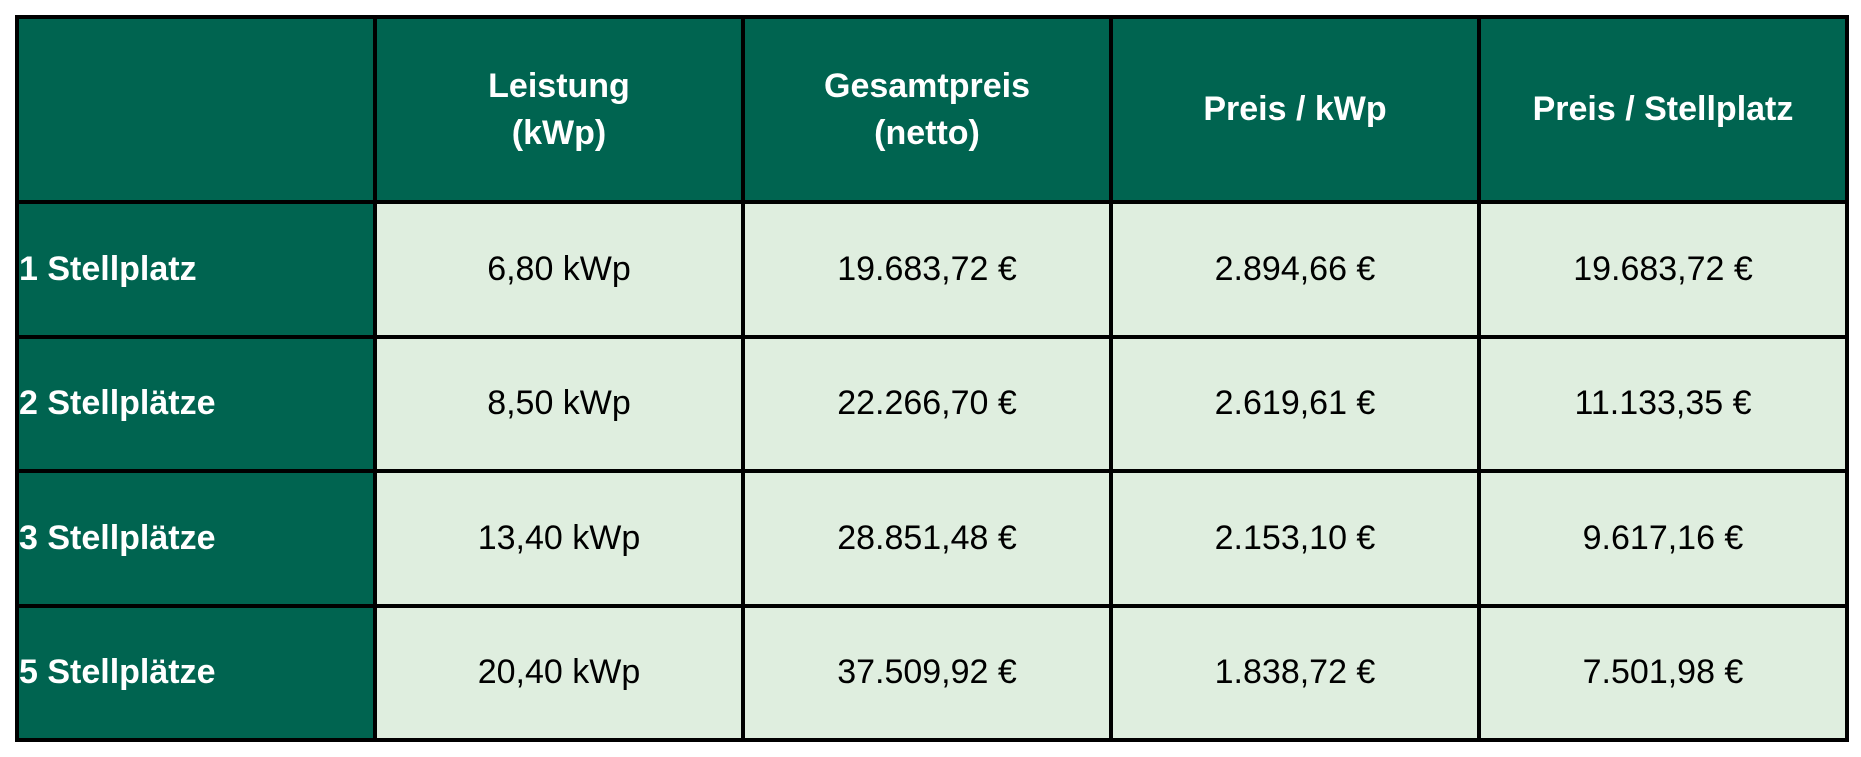  I want to click on cell-leistung: 13,40 kWp, so click(559, 538).